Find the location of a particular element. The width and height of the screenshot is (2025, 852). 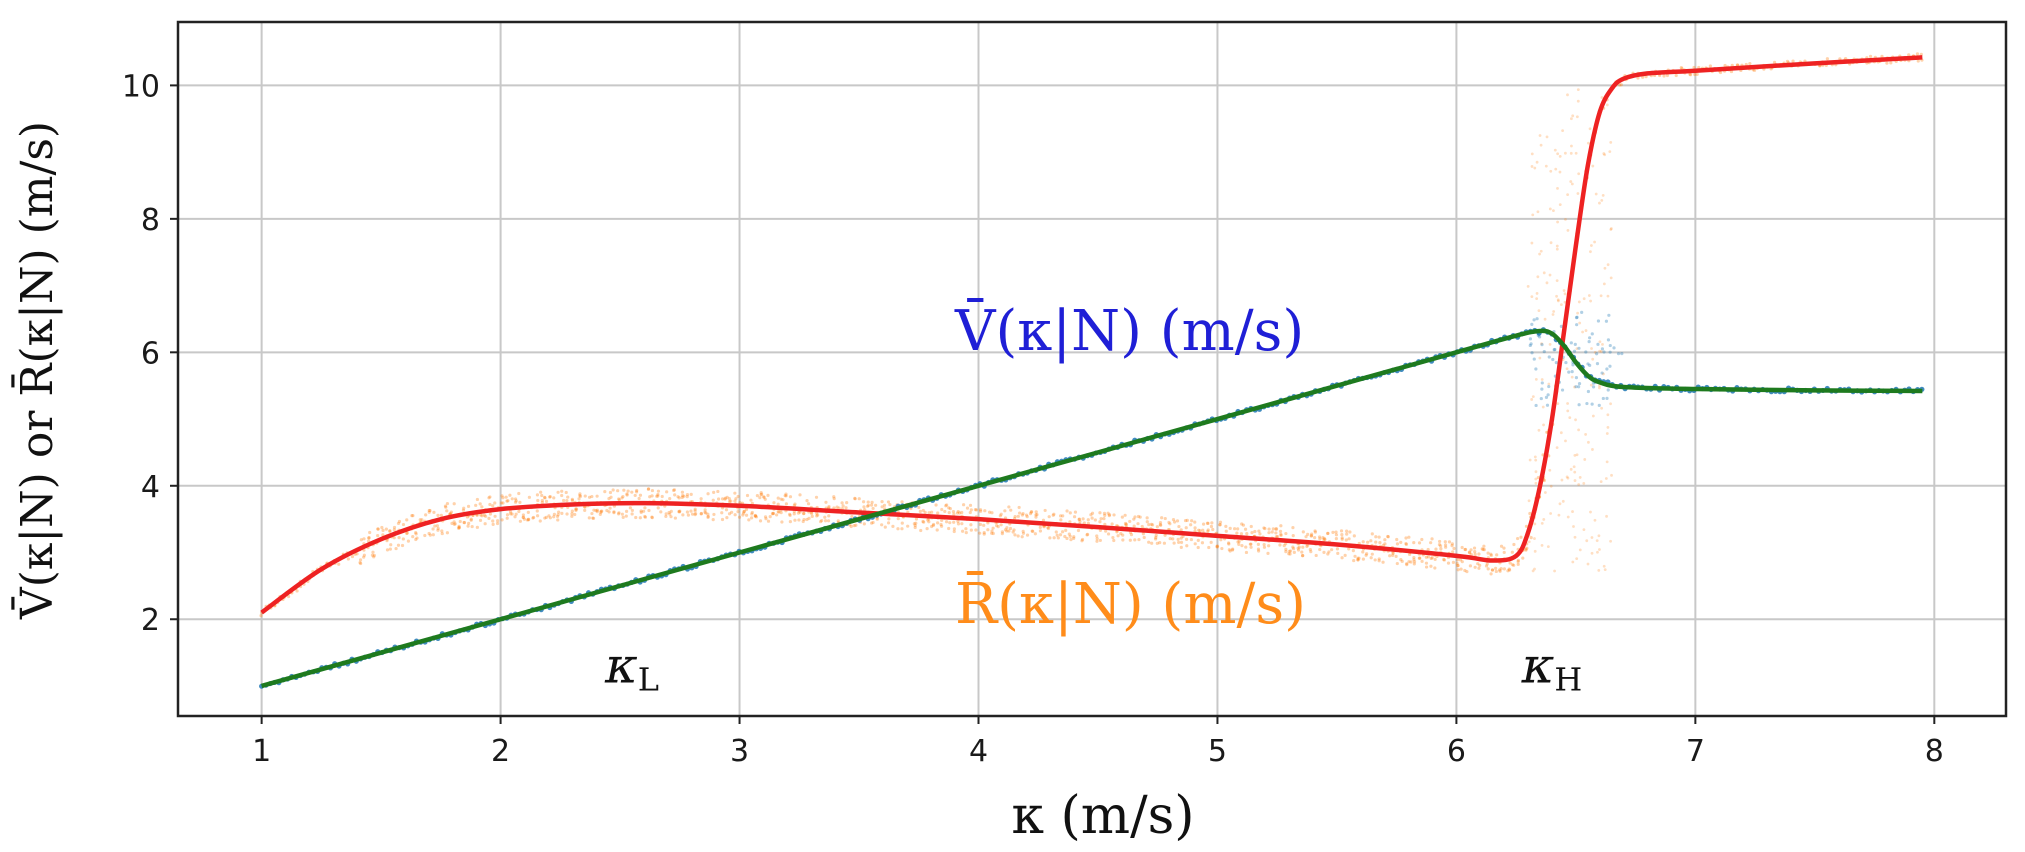

annotations: κL κH is located at coordinates (1093, 668).